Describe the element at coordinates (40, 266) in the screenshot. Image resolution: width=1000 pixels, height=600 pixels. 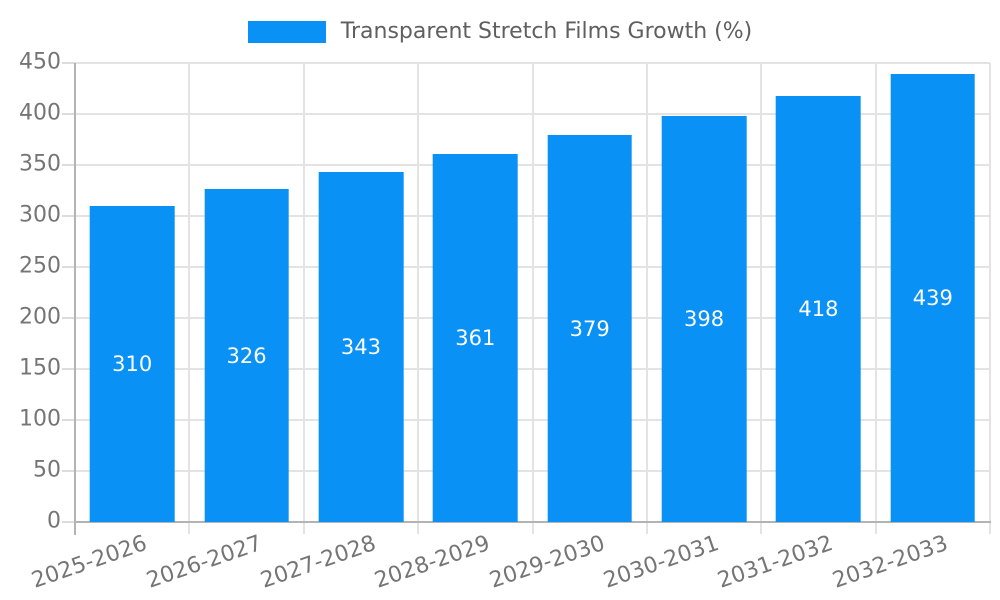
I see `y-axis-label: 250` at that location.